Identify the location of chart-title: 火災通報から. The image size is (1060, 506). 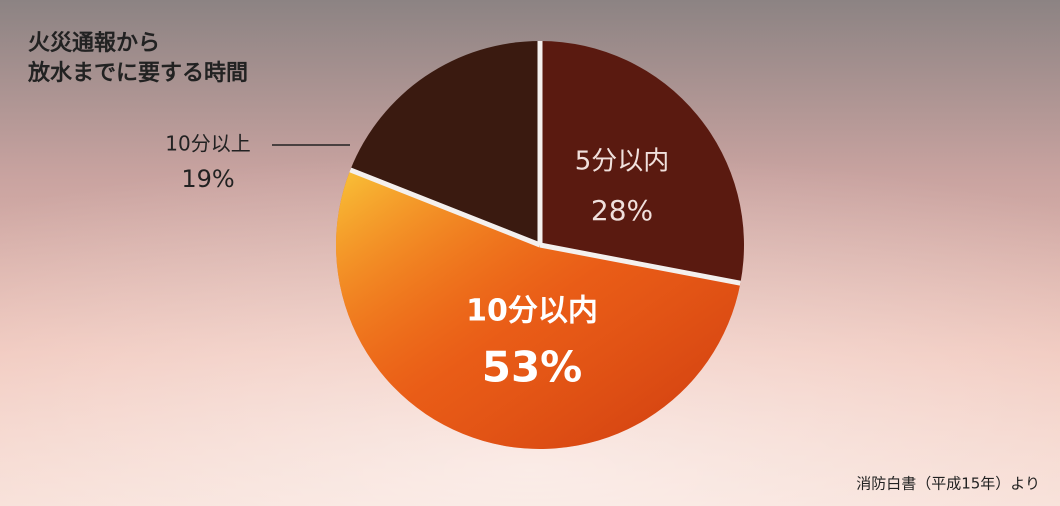
(94, 43).